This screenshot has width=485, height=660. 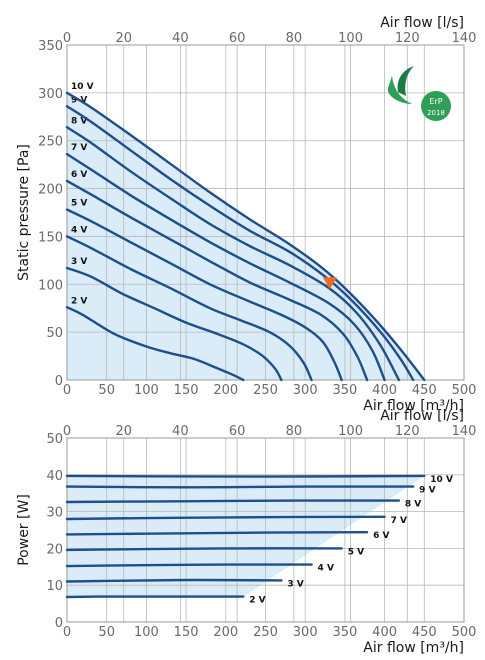 I want to click on x-axis-title: Air flow [m³/h], so click(x=413, y=406).